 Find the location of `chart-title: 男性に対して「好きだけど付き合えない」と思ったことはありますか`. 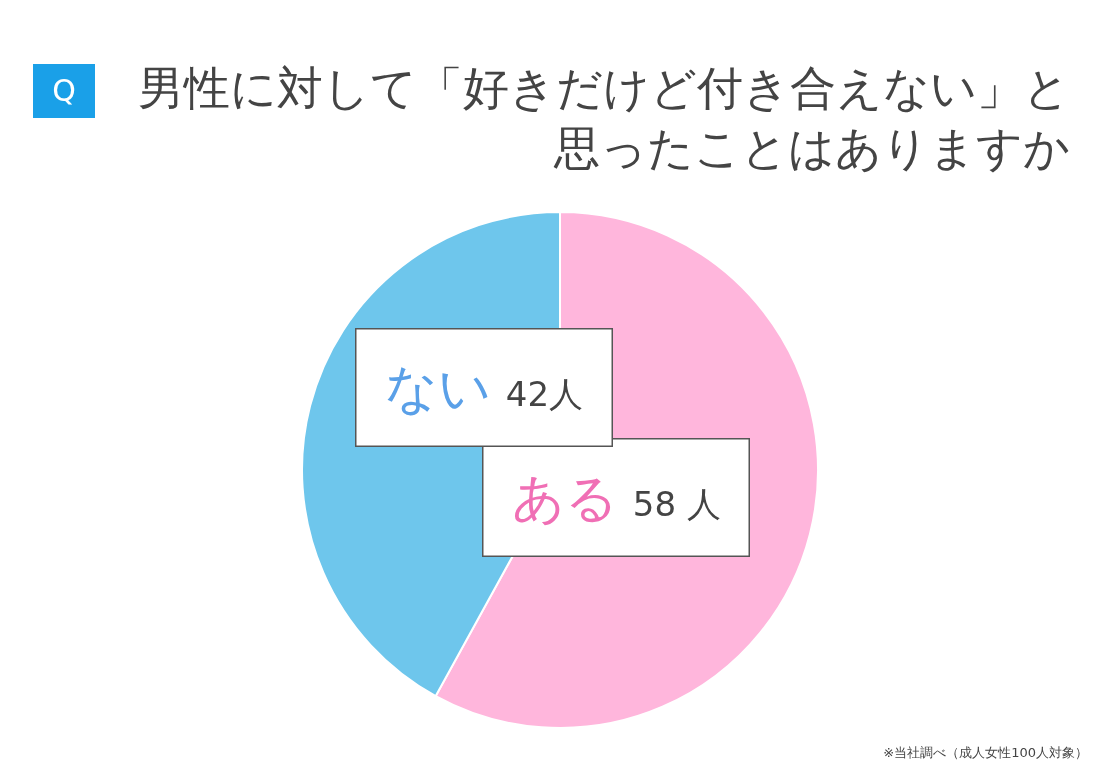

chart-title: 男性に対して「好きだけど付き合えない」と思ったことはありますか is located at coordinates (603, 118).